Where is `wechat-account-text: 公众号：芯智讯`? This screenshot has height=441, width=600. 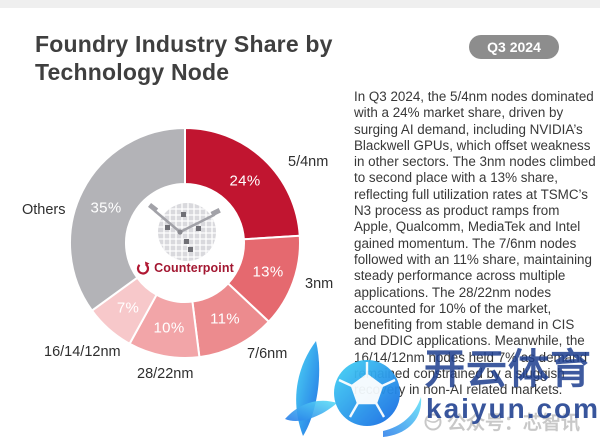 wechat-account-text: 公众号：芯智讯 is located at coordinates (514, 423).